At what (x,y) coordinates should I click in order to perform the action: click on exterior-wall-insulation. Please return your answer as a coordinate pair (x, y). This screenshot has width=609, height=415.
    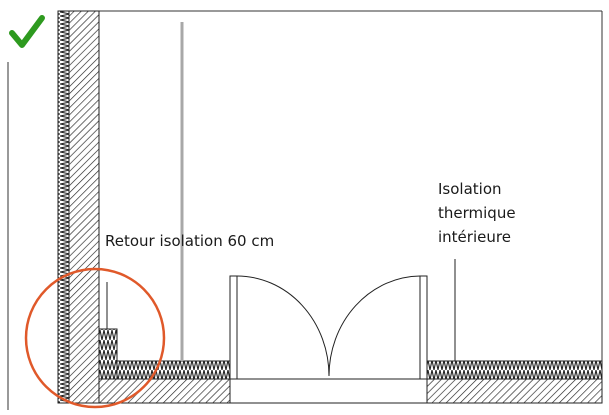
    Looking at the image, I should click on (63, 207).